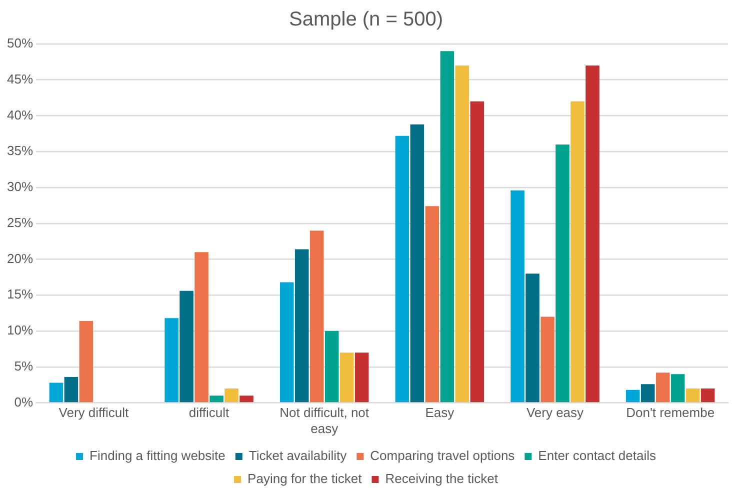 This screenshot has height=498, width=732. Describe the element at coordinates (24, 402) in the screenshot. I see `y-tick-label: 0%` at that location.